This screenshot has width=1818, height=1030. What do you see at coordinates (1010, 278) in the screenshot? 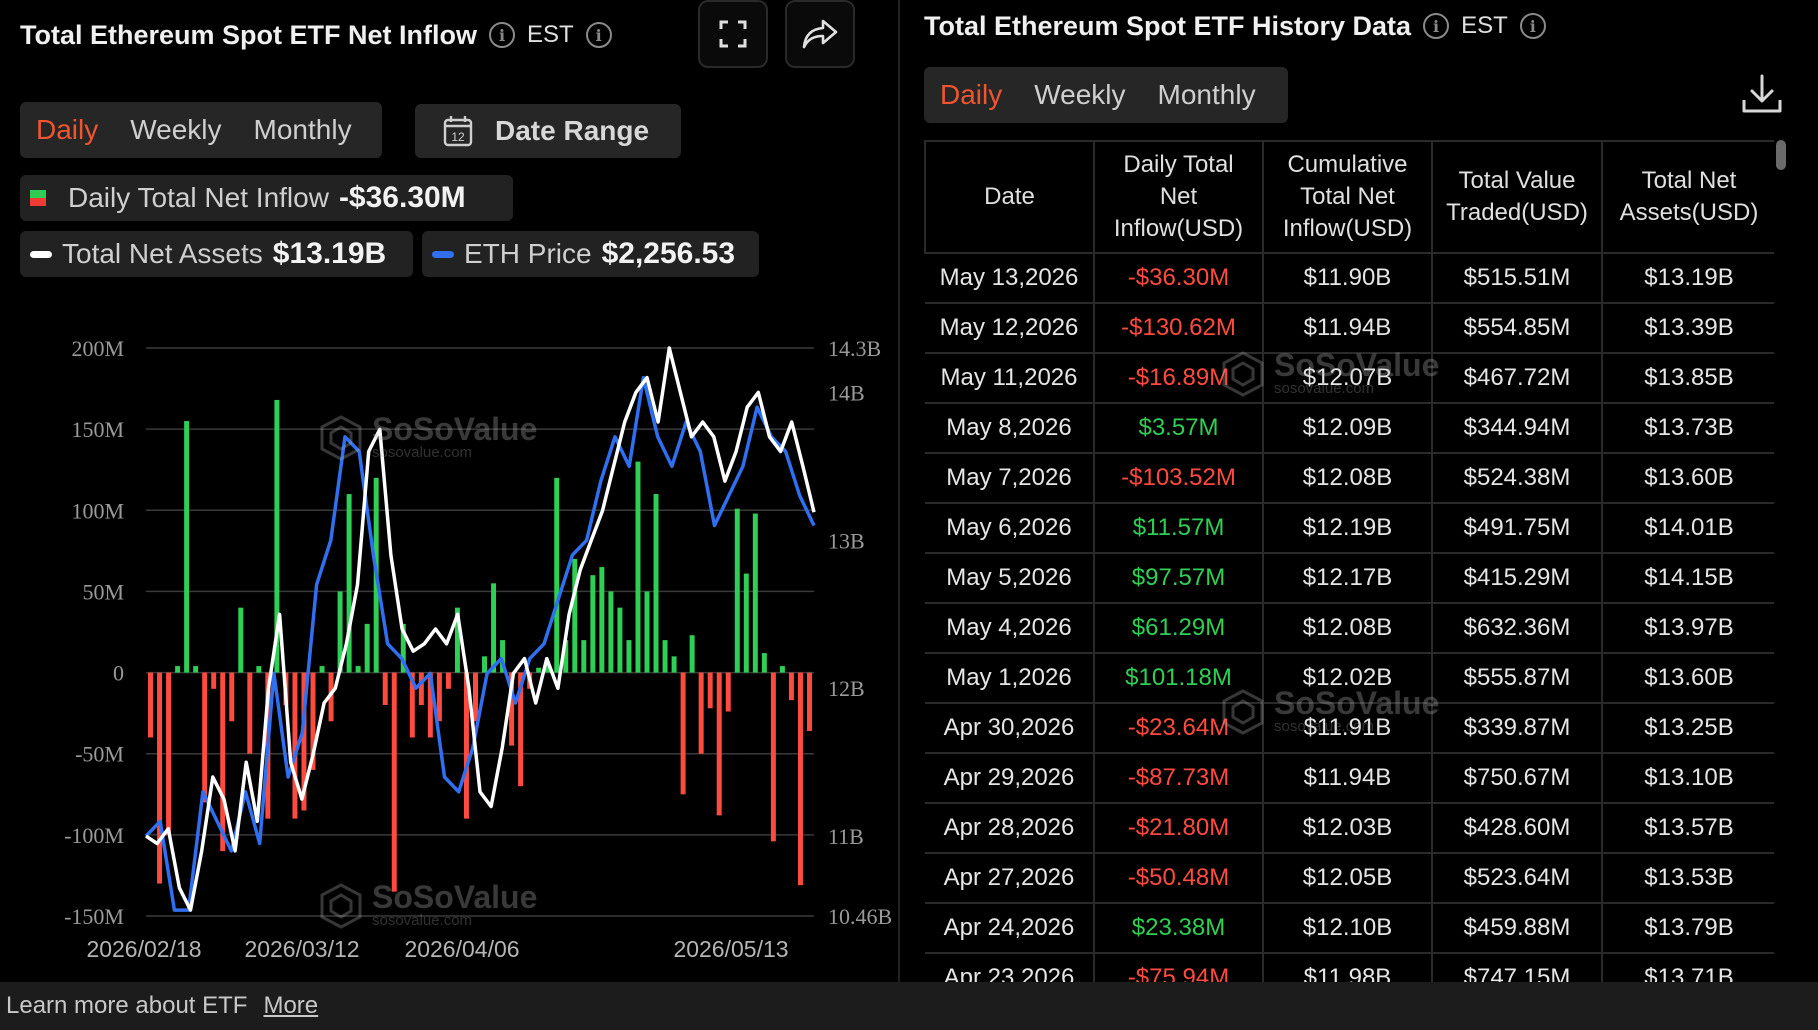
I see `cell-date: May 13,2026` at bounding box center [1010, 278].